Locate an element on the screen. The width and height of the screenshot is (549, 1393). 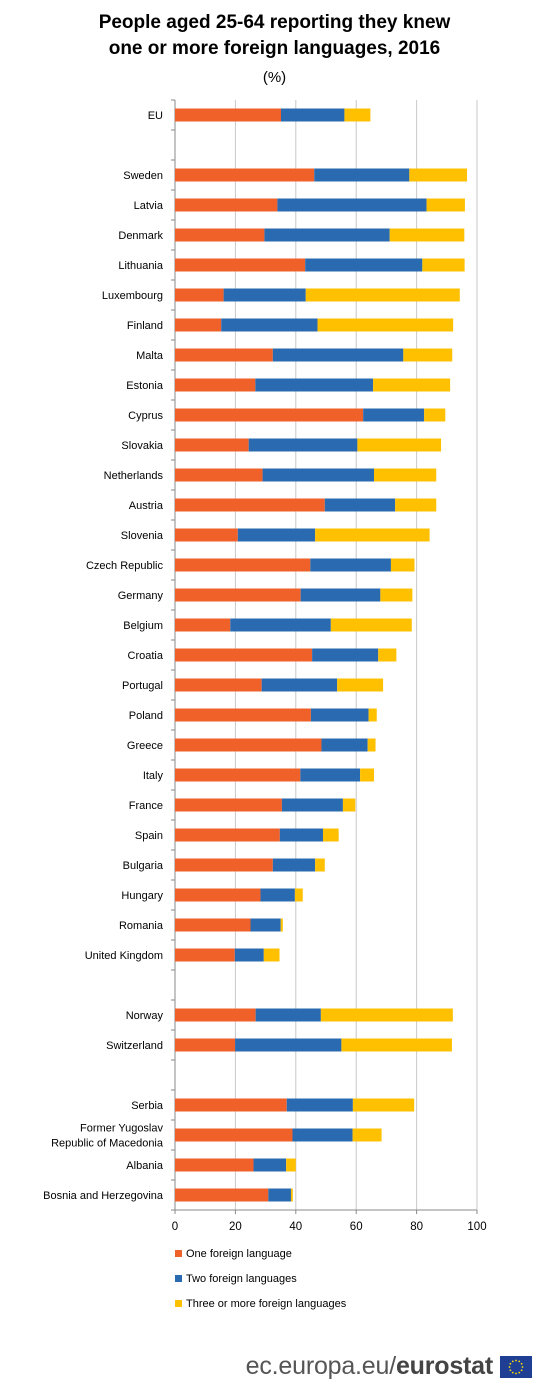
category-label: Lithuania is located at coordinates (141, 266).